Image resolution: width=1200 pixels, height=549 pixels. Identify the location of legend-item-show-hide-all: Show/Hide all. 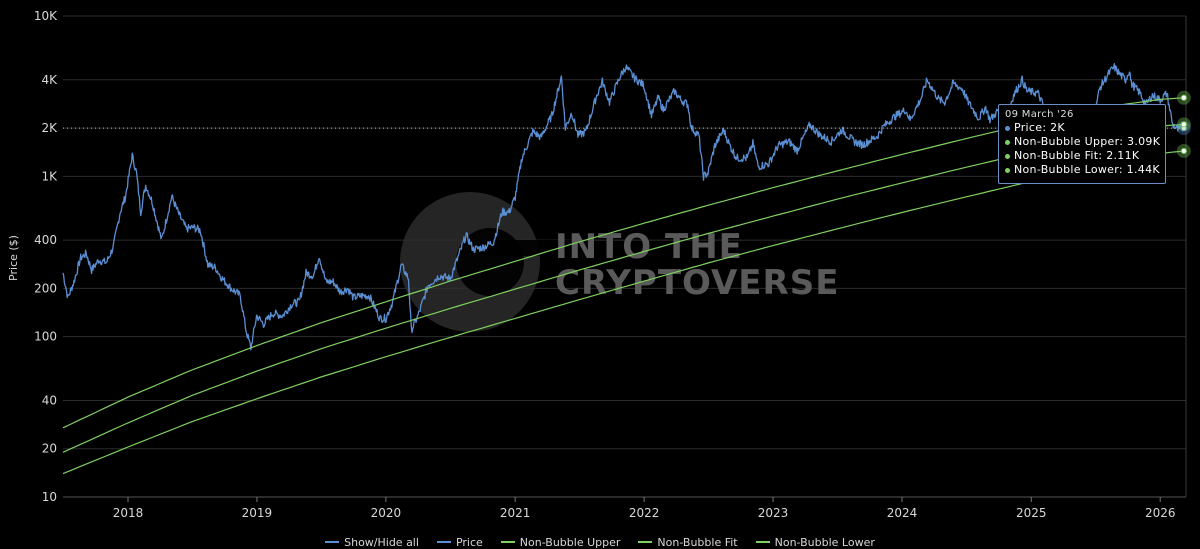
(372, 542).